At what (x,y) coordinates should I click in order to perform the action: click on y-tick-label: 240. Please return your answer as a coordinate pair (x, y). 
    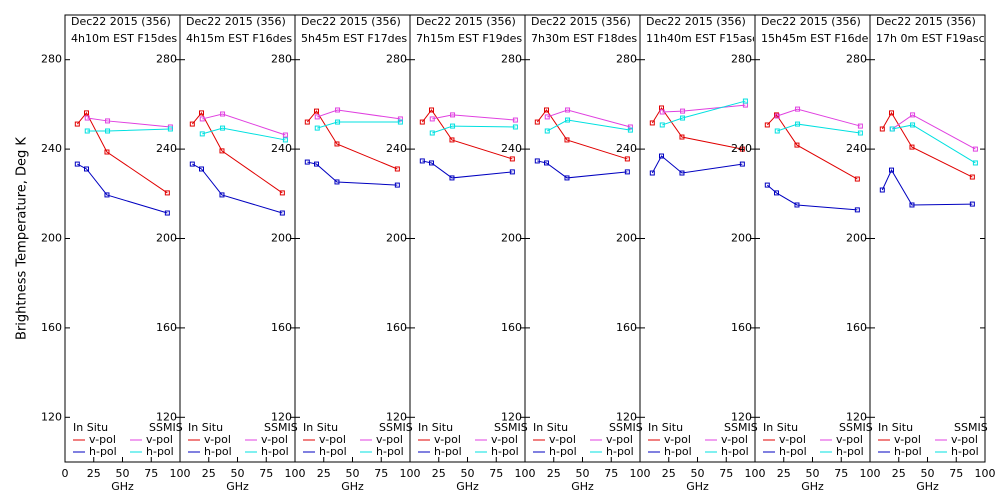
    Looking at the image, I should click on (741, 148).